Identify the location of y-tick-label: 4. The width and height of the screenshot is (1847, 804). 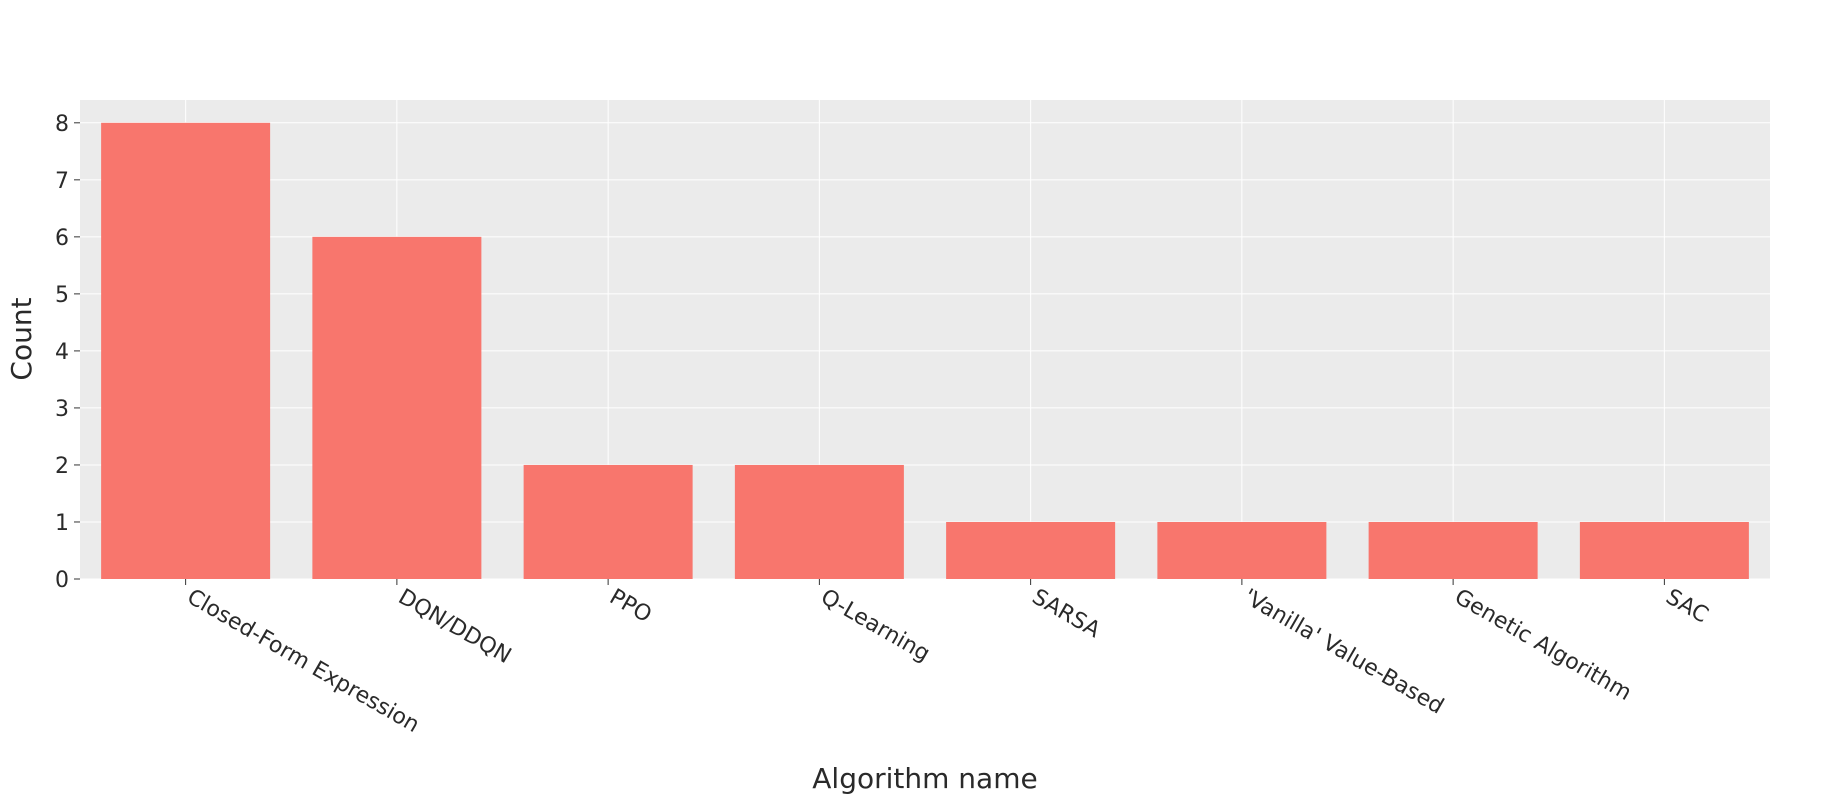
(62, 352).